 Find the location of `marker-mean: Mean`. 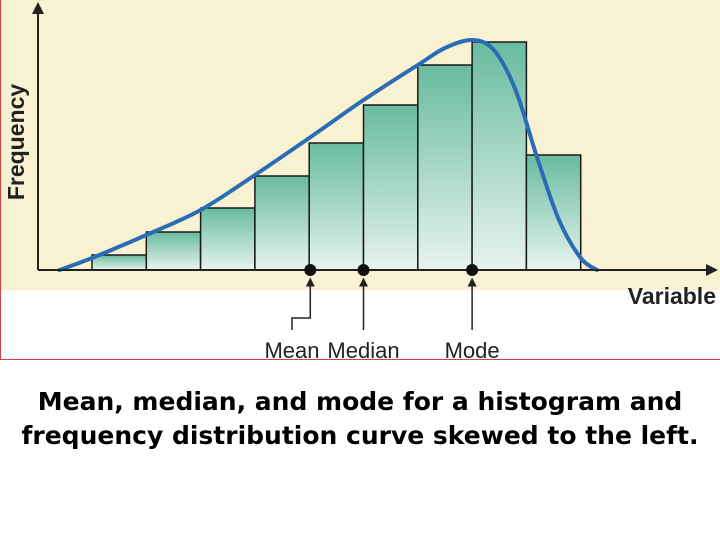

marker-mean: Mean is located at coordinates (292, 312).